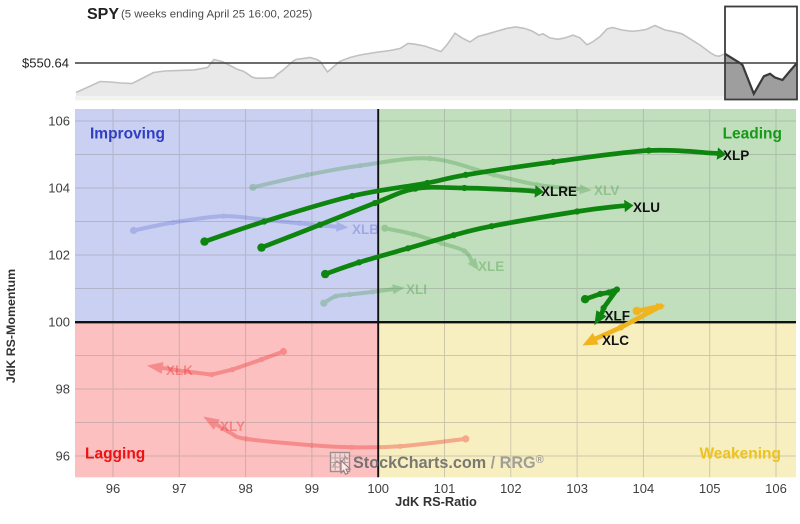 Image resolution: width=800 pixels, height=524 pixels. What do you see at coordinates (577, 488) in the screenshot?
I see `svg-text: 103` at bounding box center [577, 488].